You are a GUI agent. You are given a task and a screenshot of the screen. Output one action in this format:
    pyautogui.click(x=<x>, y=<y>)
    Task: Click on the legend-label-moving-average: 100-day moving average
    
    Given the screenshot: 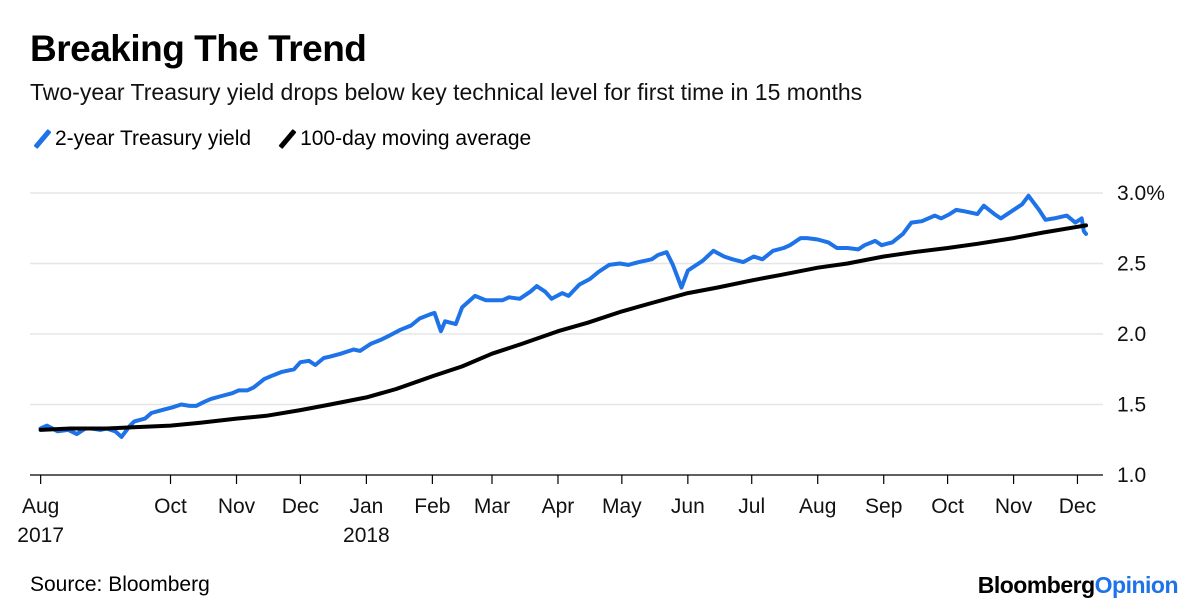 What is the action you would take?
    pyautogui.click(x=416, y=138)
    